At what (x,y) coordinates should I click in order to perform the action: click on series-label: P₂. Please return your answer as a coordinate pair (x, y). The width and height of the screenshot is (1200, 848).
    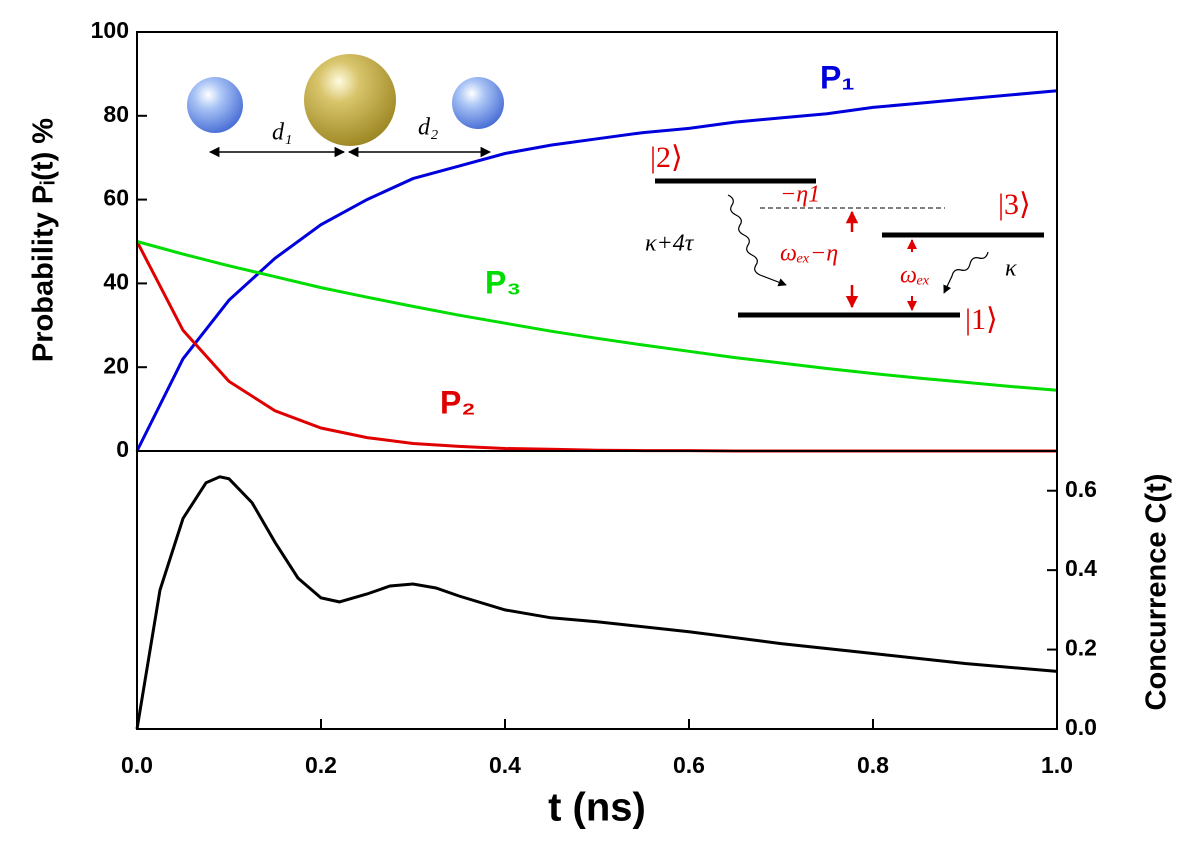
    Looking at the image, I should click on (458, 402).